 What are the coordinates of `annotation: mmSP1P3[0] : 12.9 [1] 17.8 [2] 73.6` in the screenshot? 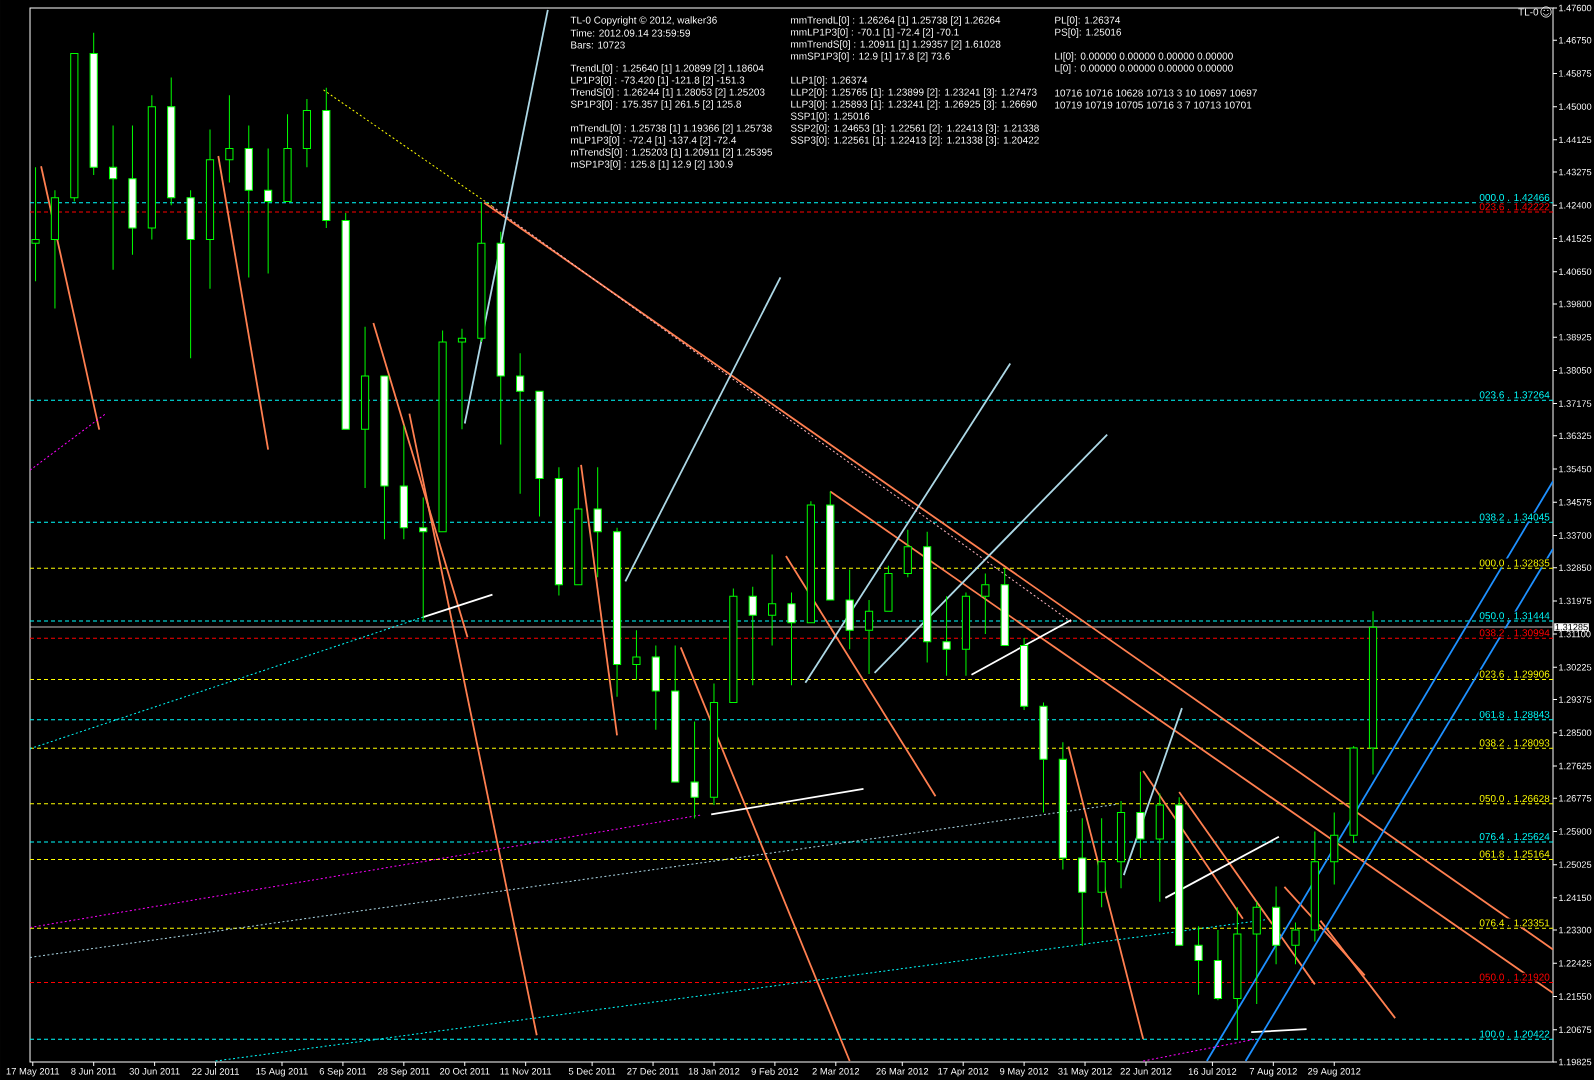 It's located at (870, 57).